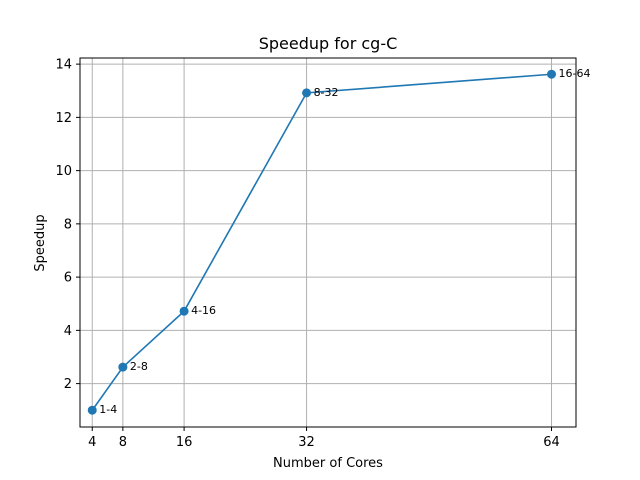 This screenshot has height=480, width=640. What do you see at coordinates (575, 73) in the screenshot?
I see `data-point-label: 16-64` at bounding box center [575, 73].